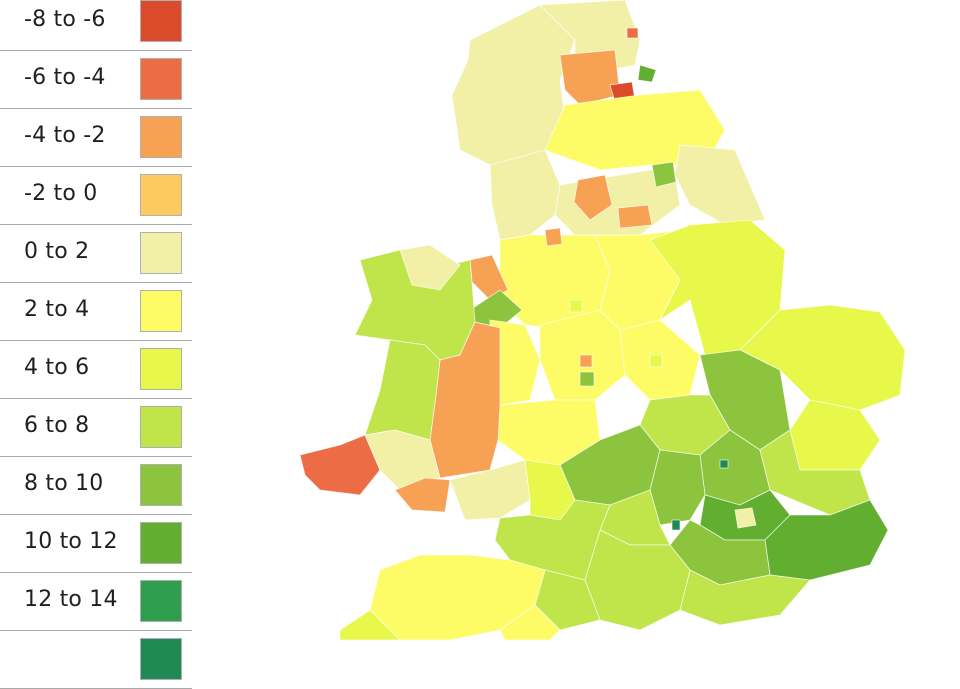 The image size is (960, 689). I want to click on region-suffolk, so click(835, 435).